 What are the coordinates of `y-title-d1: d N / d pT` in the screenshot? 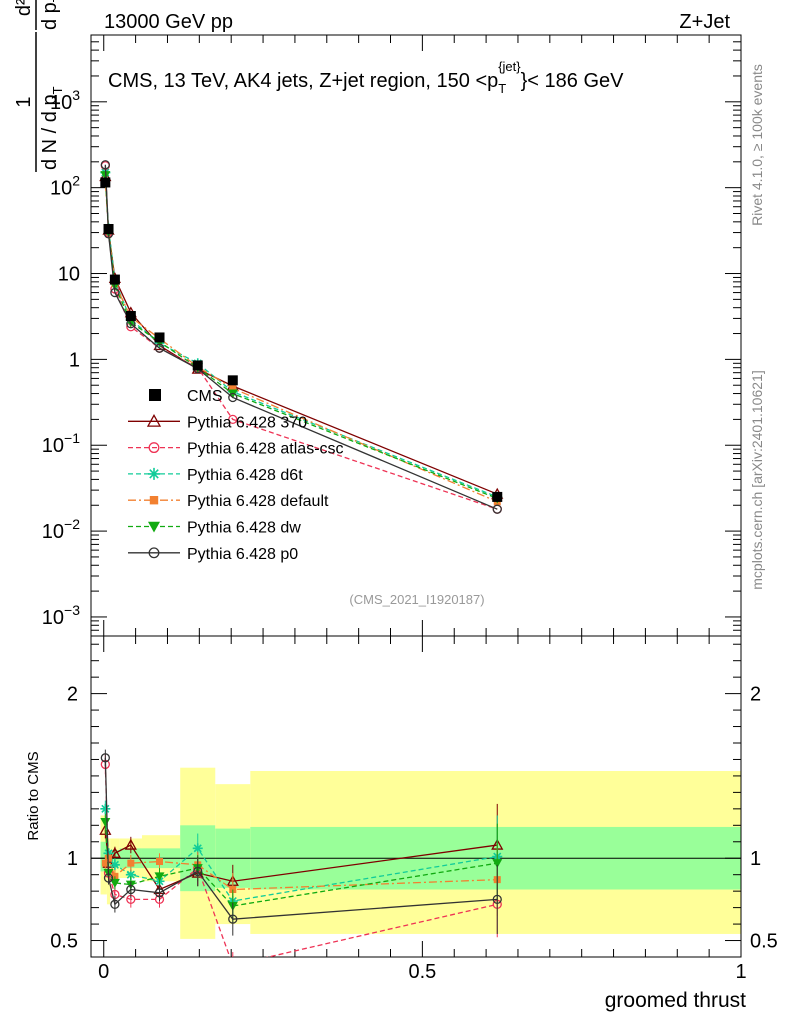 It's located at (52, 128).